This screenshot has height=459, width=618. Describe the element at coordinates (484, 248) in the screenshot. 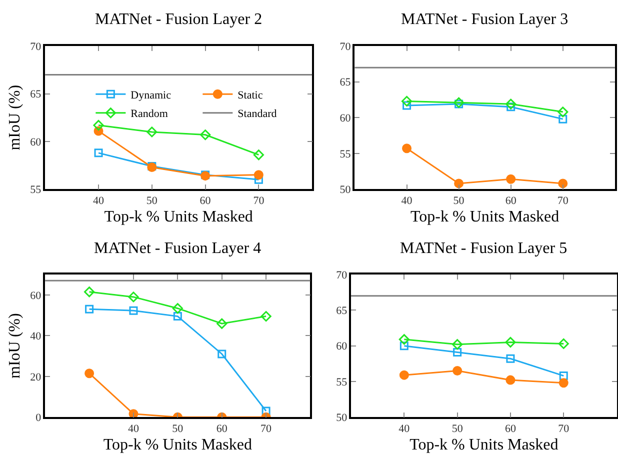

I see `chart-title: MATNet - Fusion Layer 5` at that location.